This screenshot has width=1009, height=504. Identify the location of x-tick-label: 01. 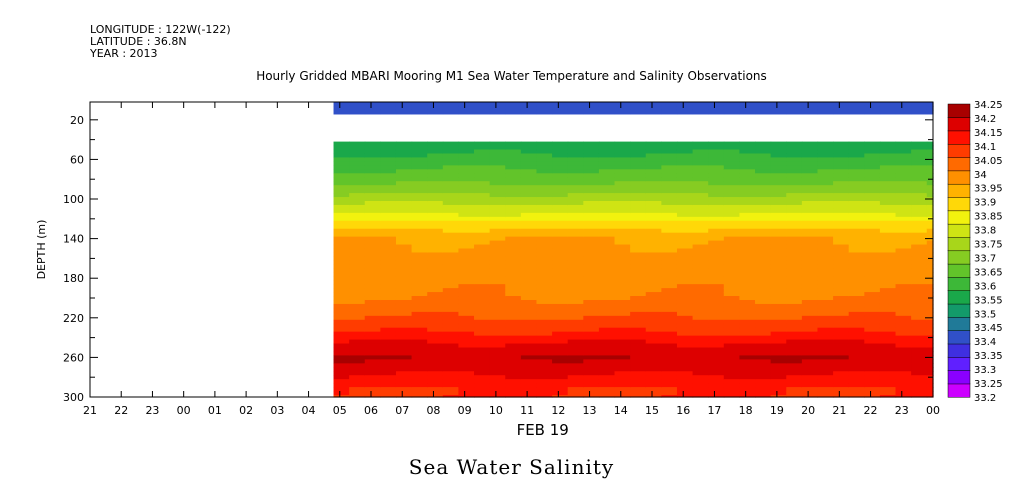
(215, 410).